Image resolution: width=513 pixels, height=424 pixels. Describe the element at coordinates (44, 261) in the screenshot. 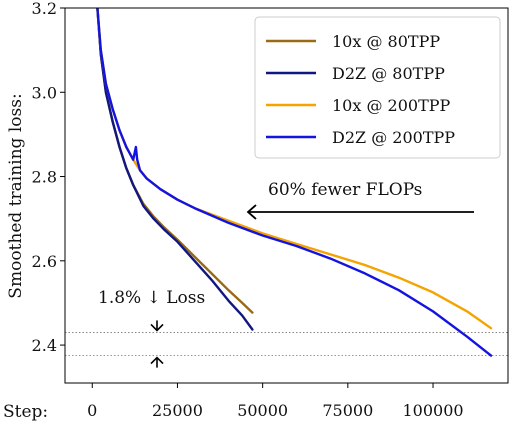

I see `y-tick-label: 2.6` at that location.